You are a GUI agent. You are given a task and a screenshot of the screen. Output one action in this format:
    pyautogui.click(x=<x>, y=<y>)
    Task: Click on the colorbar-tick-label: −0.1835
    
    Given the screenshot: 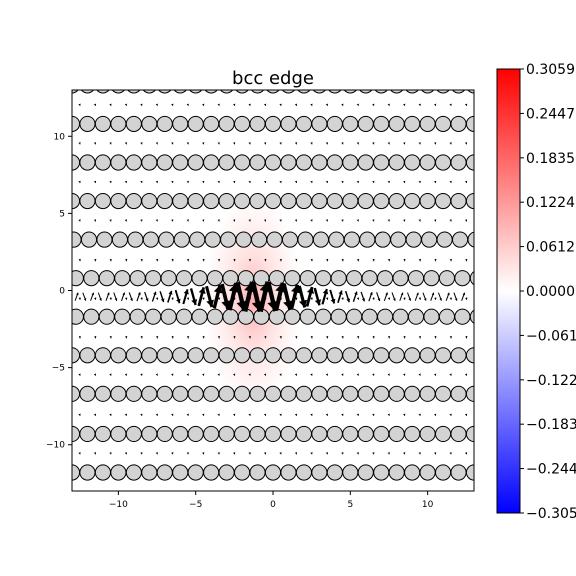 What is the action you would take?
    pyautogui.click(x=551, y=425)
    